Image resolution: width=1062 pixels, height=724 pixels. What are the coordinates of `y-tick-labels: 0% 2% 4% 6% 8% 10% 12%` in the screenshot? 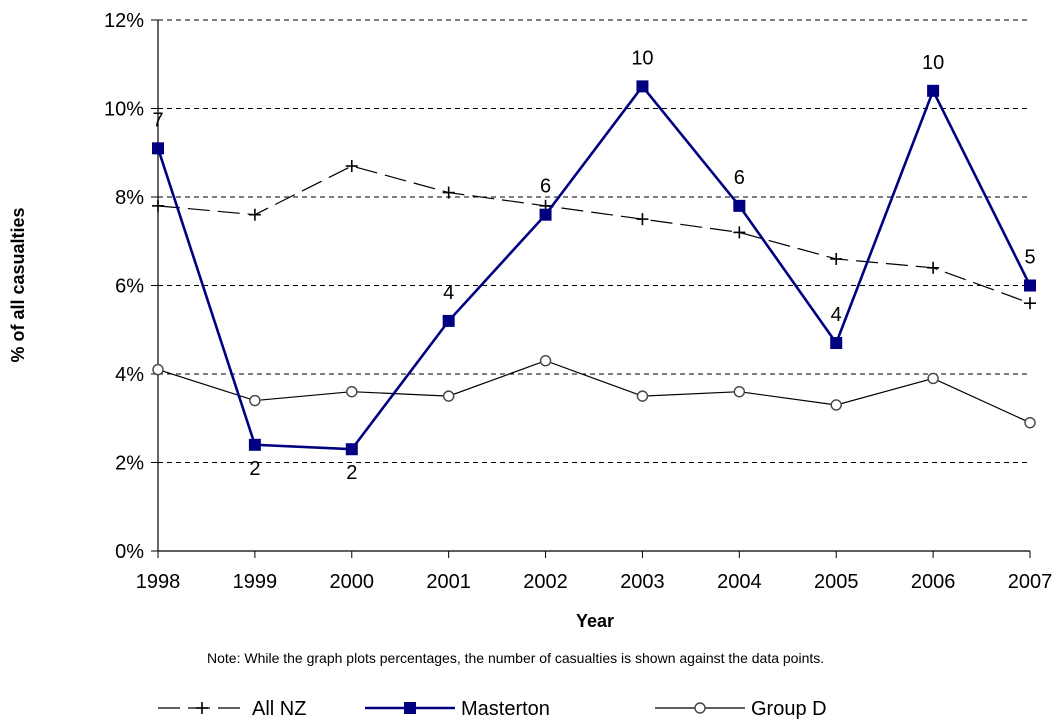 It's located at (124, 286).